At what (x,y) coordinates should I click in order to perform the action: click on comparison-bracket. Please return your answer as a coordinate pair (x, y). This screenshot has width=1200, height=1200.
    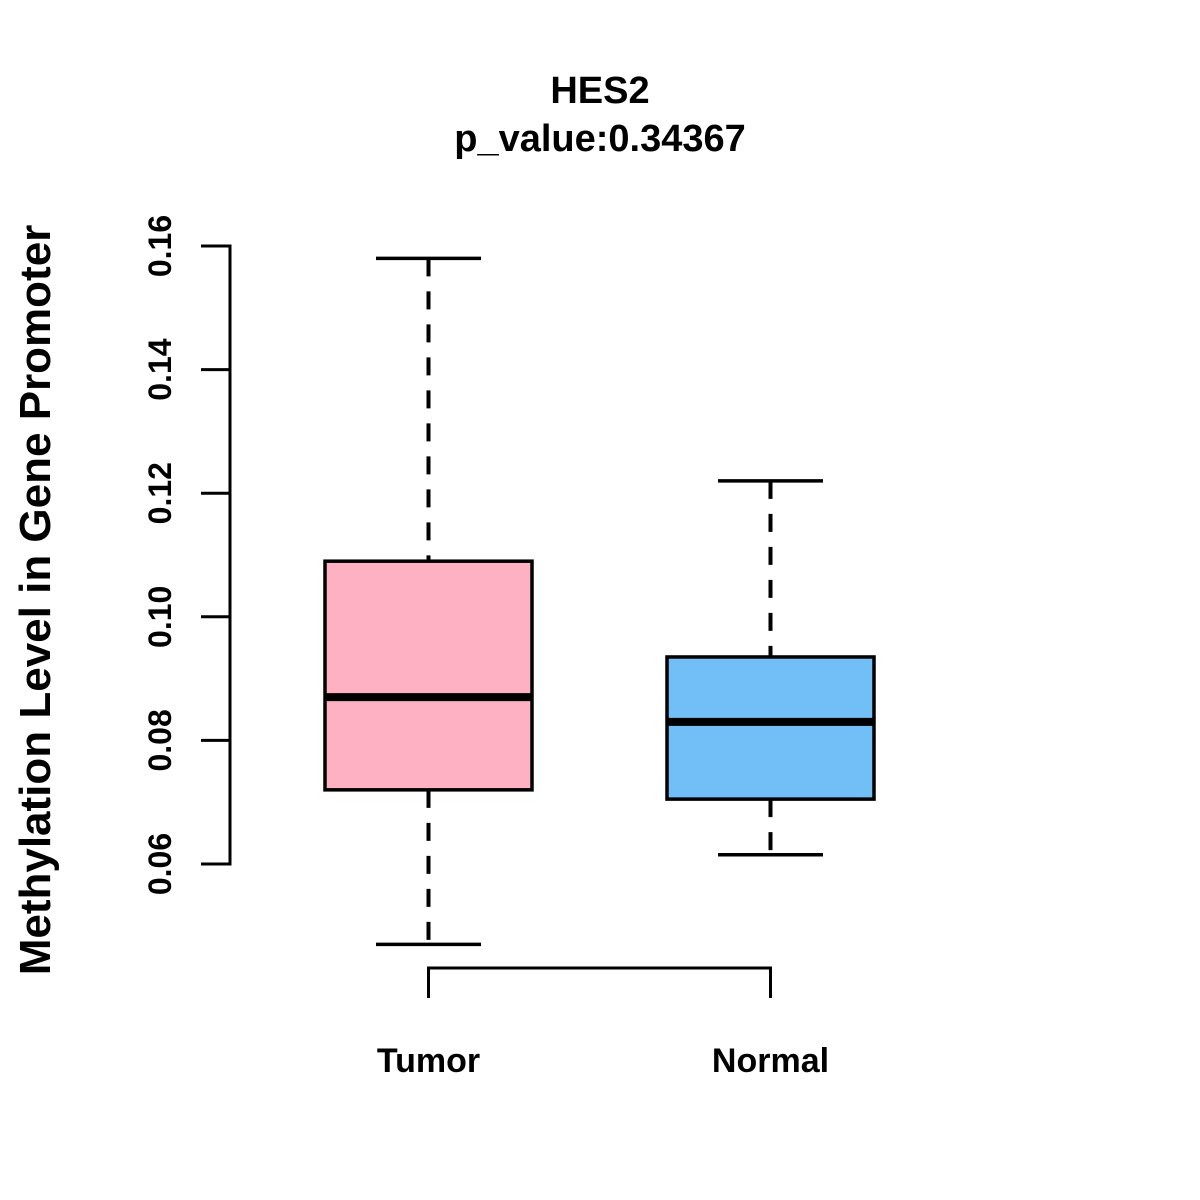
    Looking at the image, I should click on (599, 982).